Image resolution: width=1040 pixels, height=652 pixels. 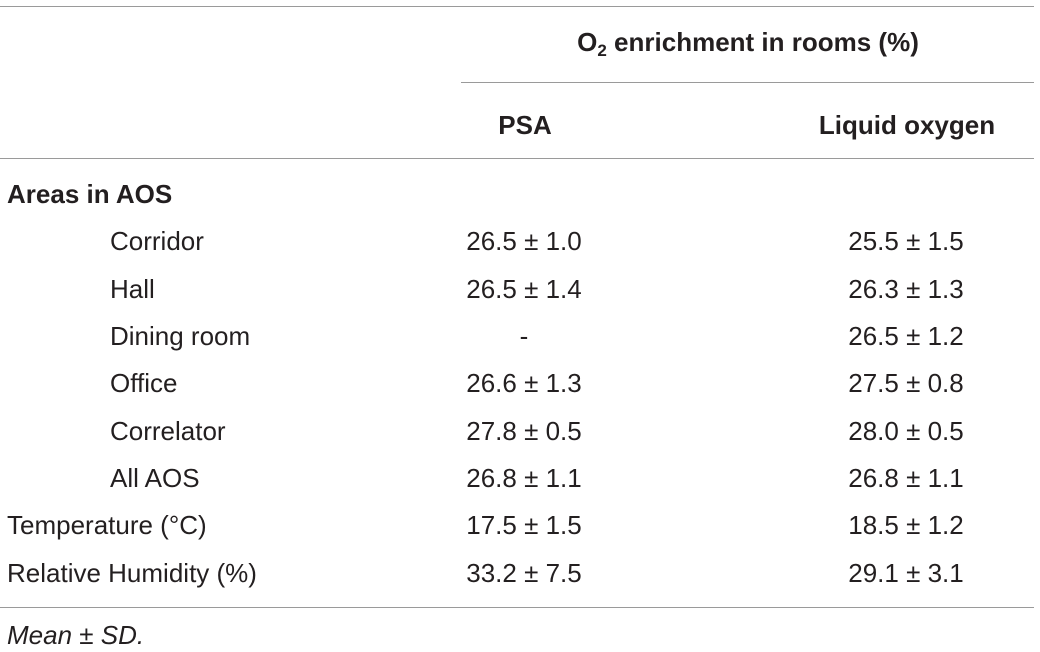 I want to click on header-bottom-rule, so click(x=517, y=158).